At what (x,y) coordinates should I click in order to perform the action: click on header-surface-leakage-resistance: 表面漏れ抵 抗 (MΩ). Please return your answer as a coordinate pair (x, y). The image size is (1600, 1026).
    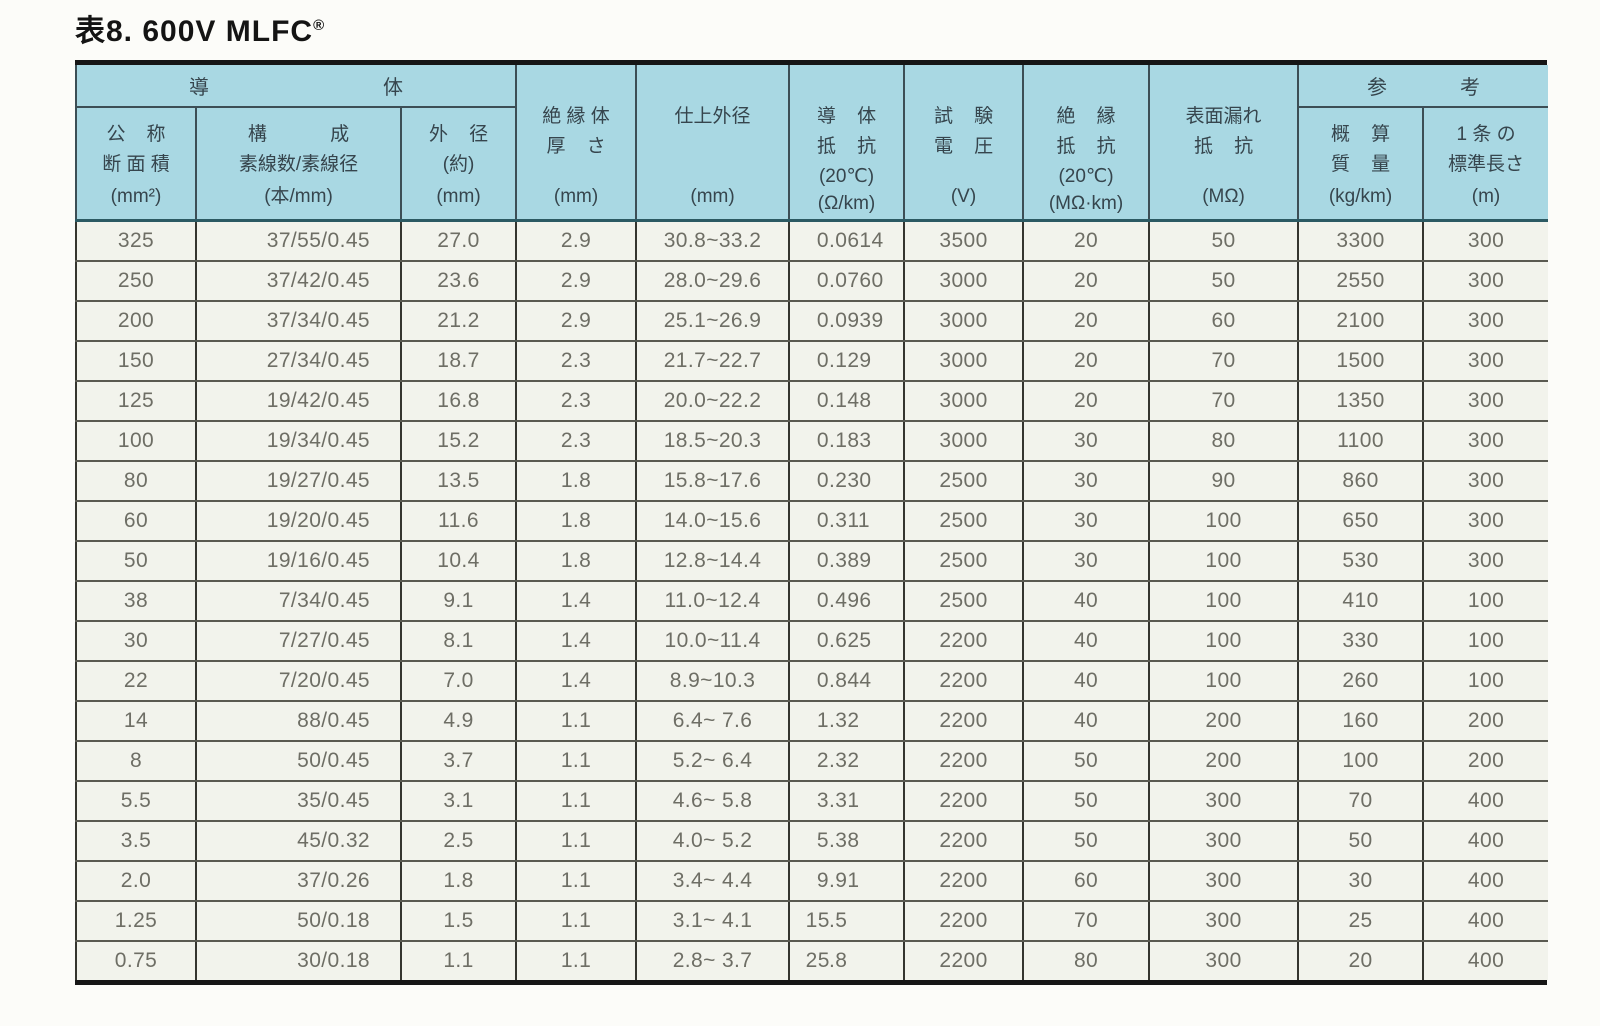
    Looking at the image, I should click on (1223, 143).